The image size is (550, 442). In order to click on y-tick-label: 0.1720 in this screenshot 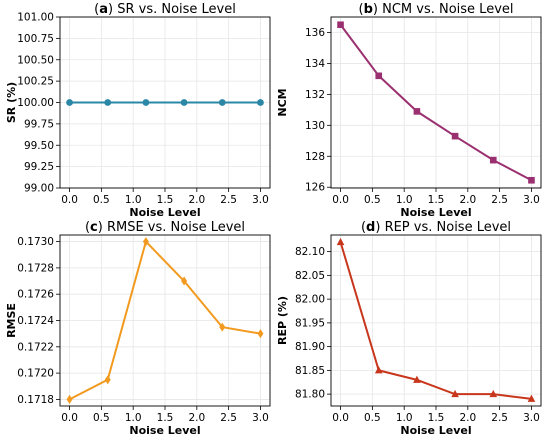, I will do `click(35, 374)`.